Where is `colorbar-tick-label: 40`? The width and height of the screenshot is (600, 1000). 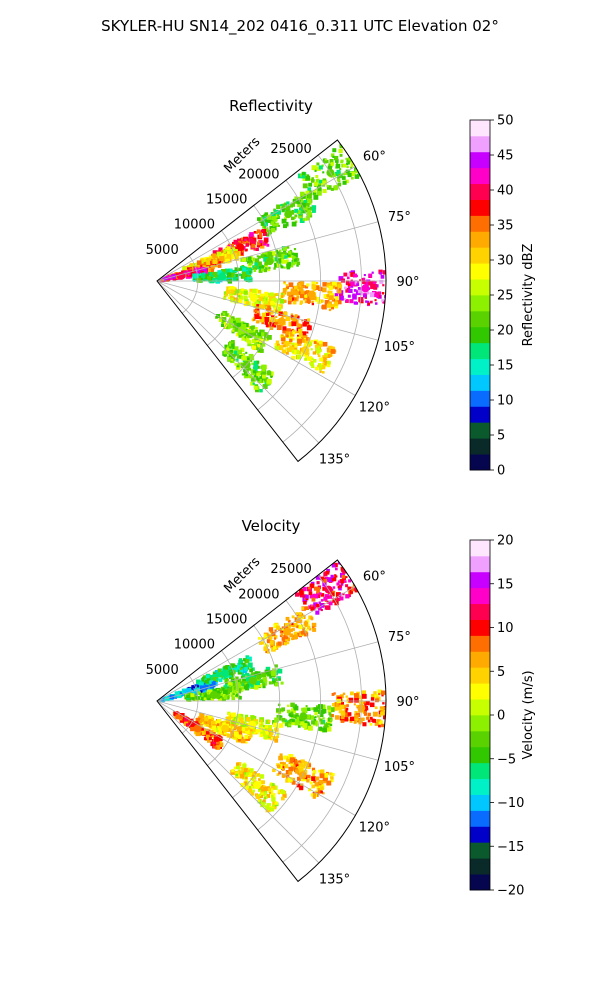 colorbar-tick-label: 40 is located at coordinates (505, 191).